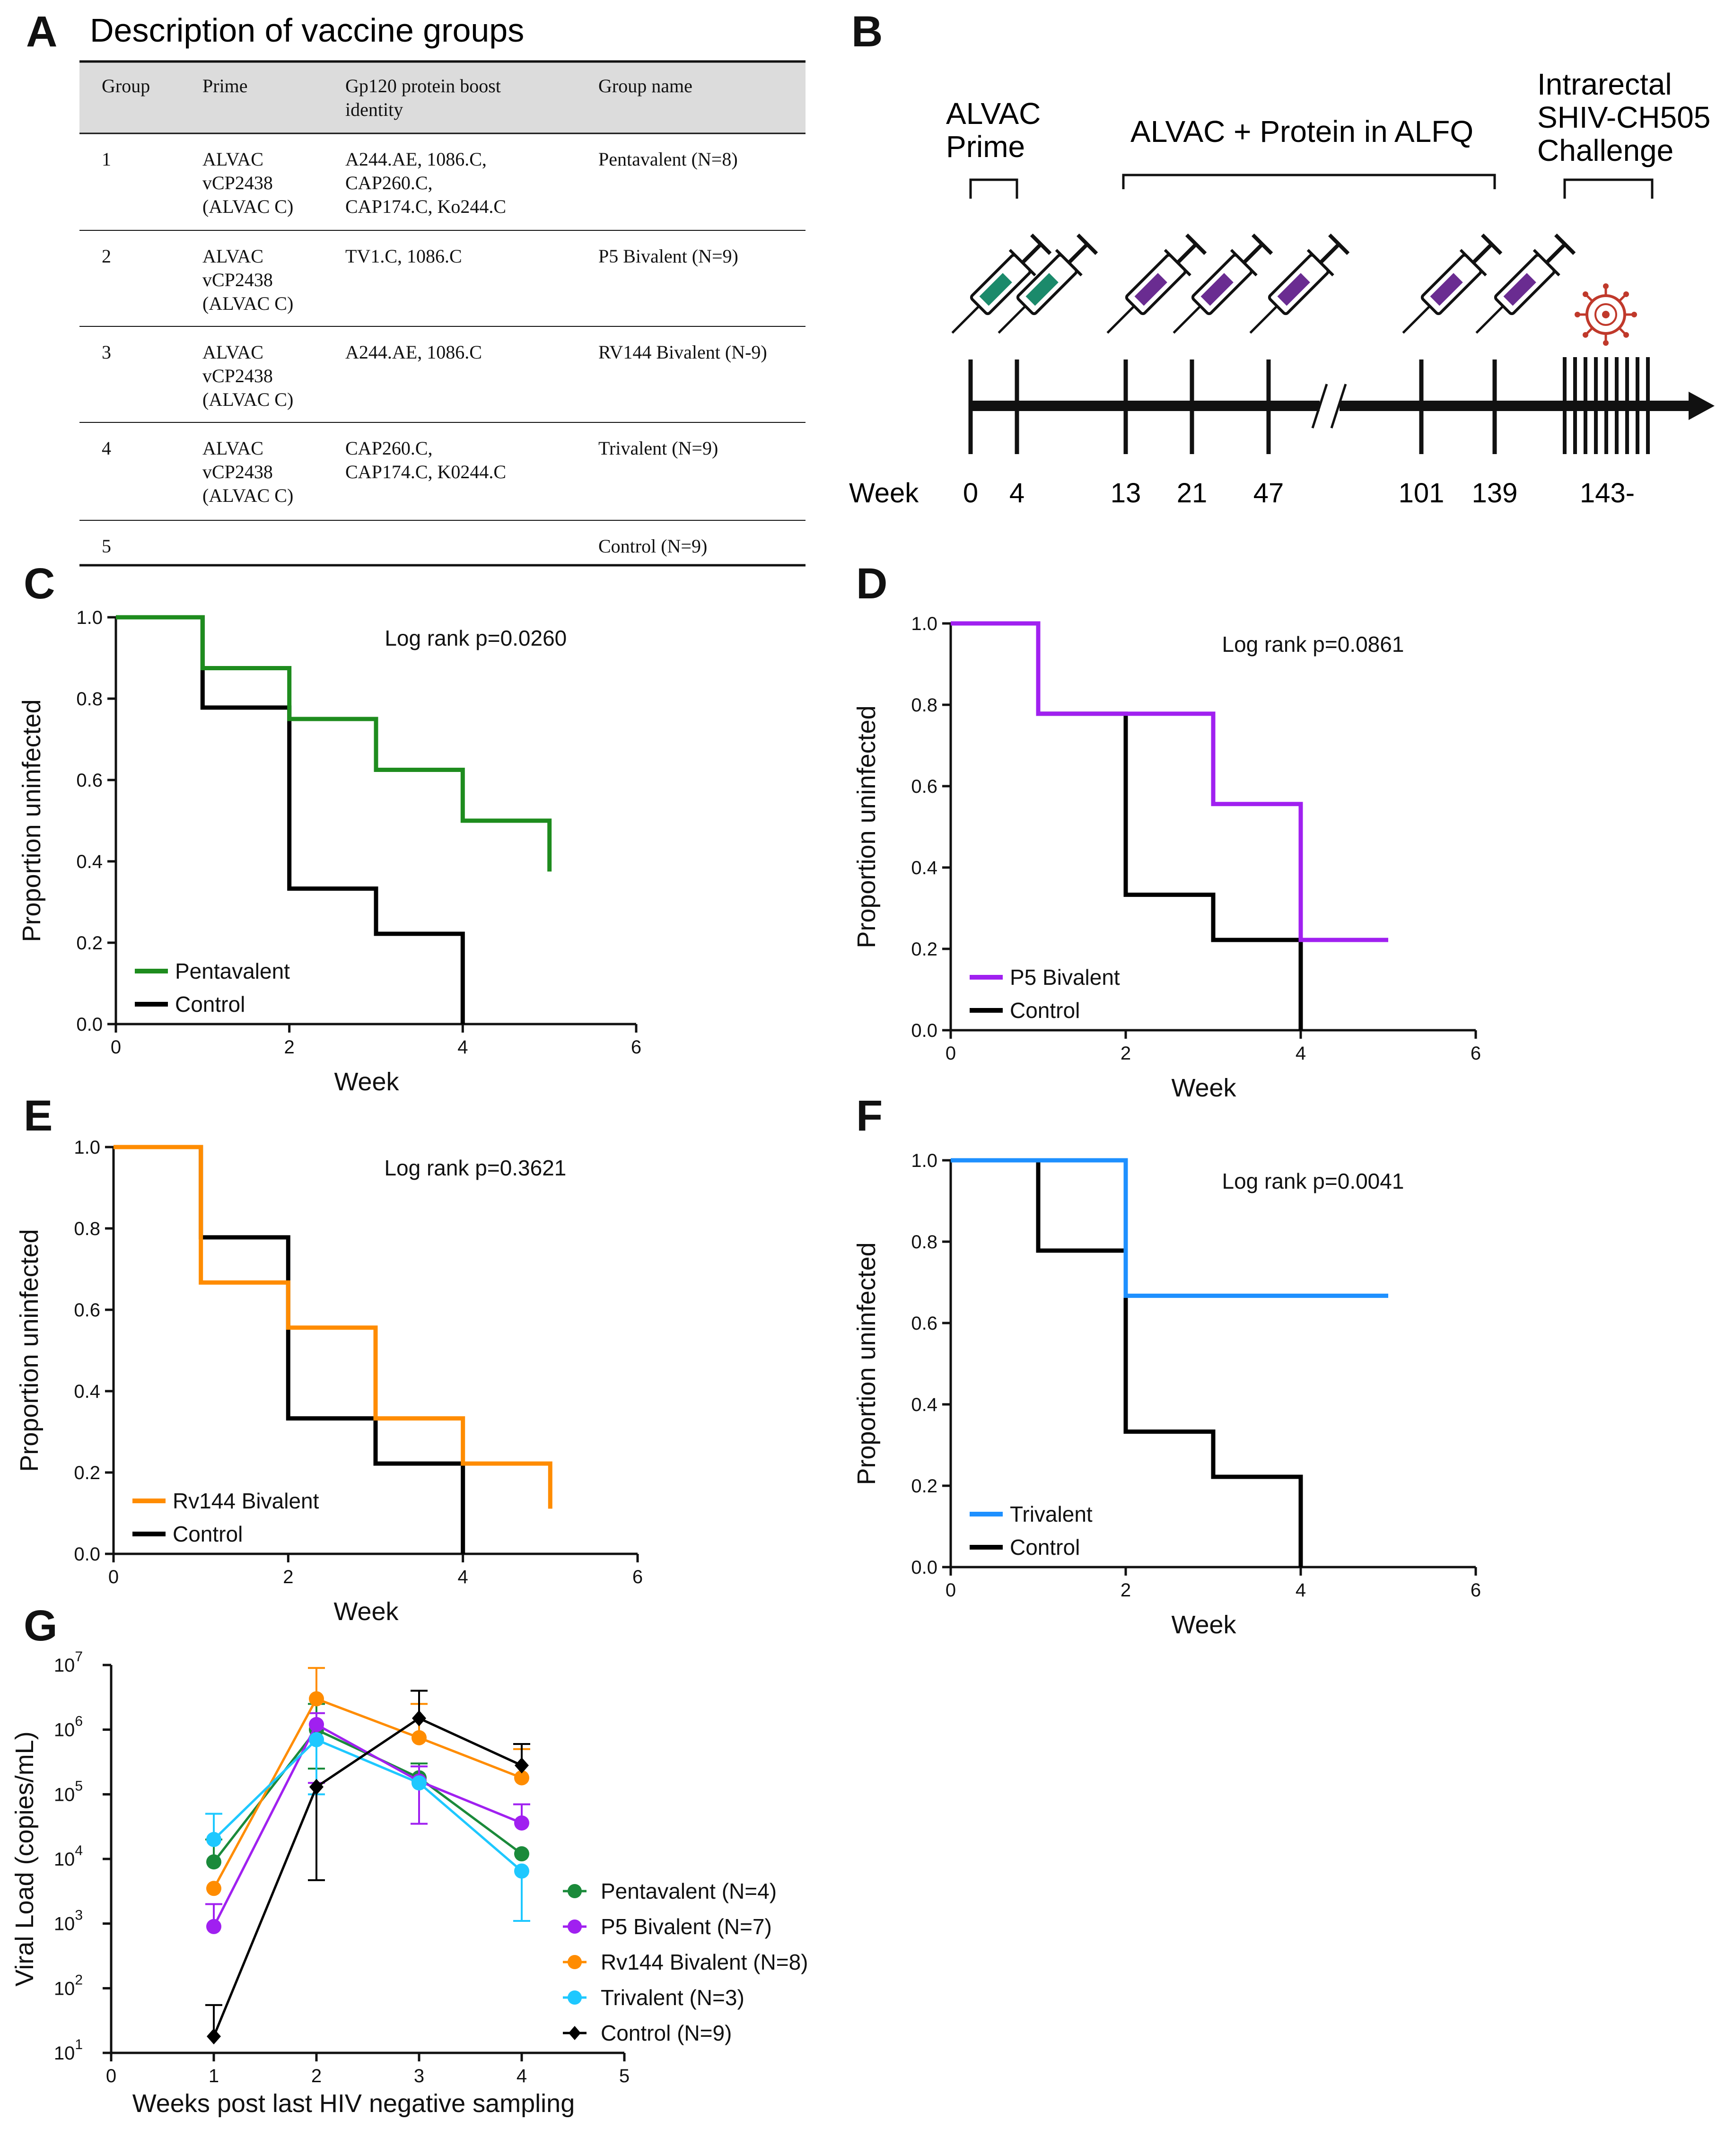  What do you see at coordinates (658, 448) in the screenshot?
I see `table-cell-group-name: Trivalent (N=9)` at bounding box center [658, 448].